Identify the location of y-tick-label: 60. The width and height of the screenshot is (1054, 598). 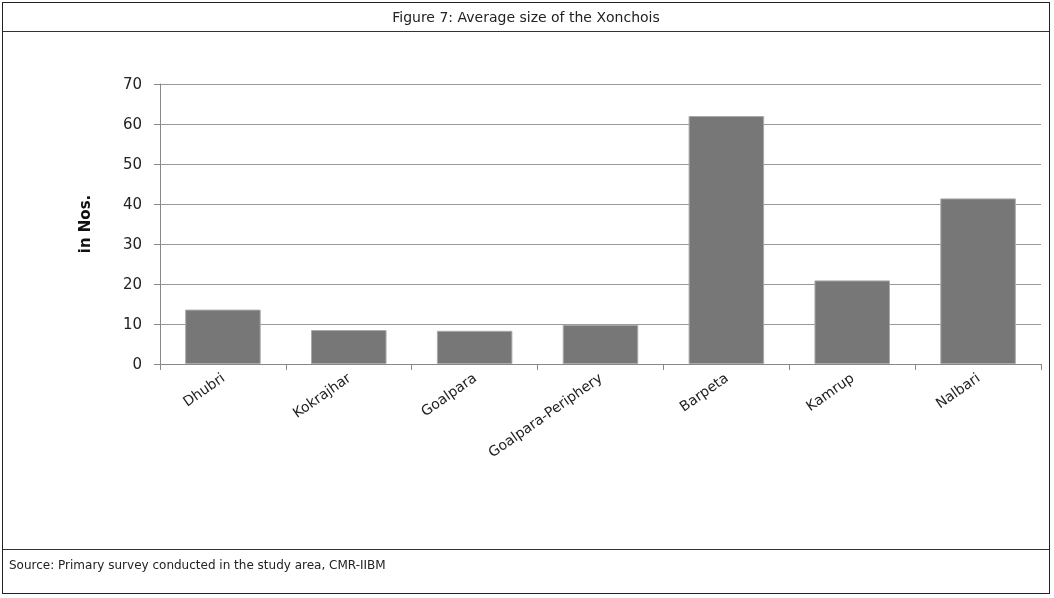
(132, 124).